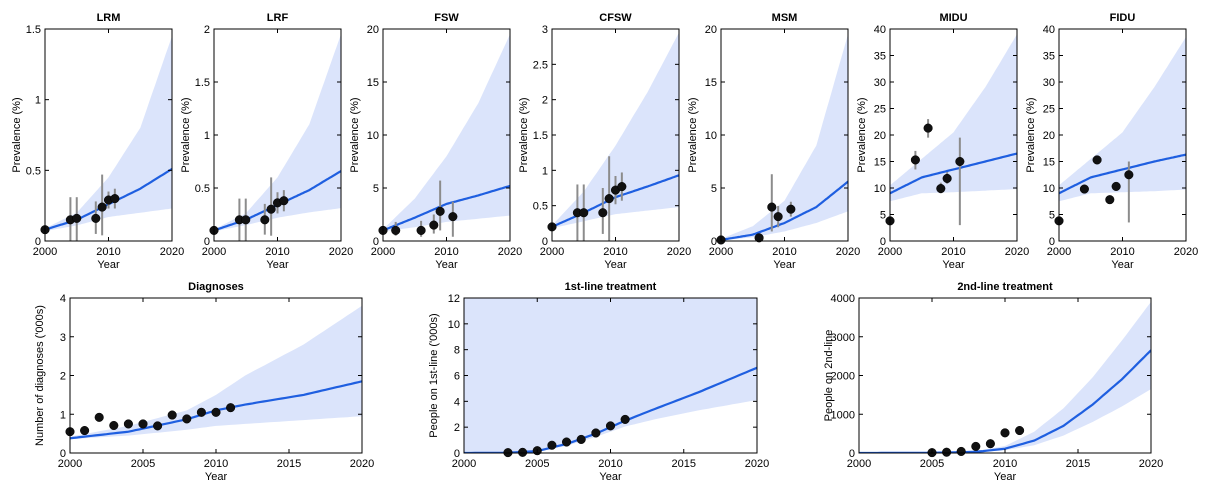  What do you see at coordinates (109, 18) in the screenshot?
I see `chart-title: LRM` at bounding box center [109, 18].